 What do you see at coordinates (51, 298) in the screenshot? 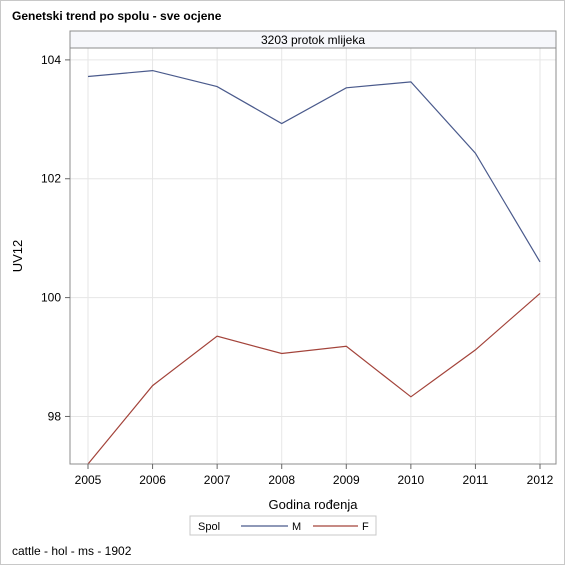
I see `y-tick-label: 100` at bounding box center [51, 298].